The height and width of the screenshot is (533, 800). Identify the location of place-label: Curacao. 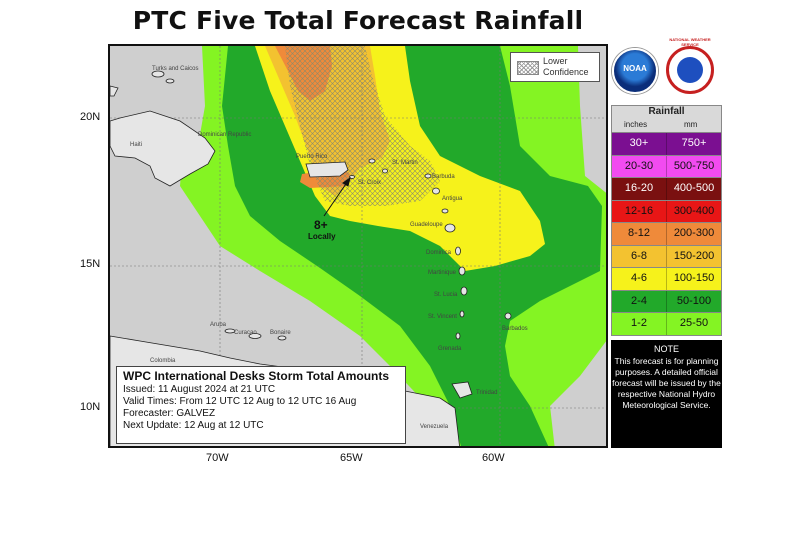
(245, 333).